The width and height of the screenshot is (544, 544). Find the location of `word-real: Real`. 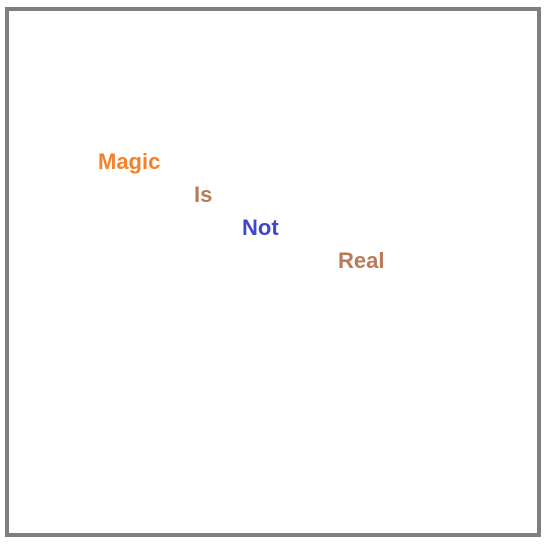

word-real: Real is located at coordinates (361, 260).